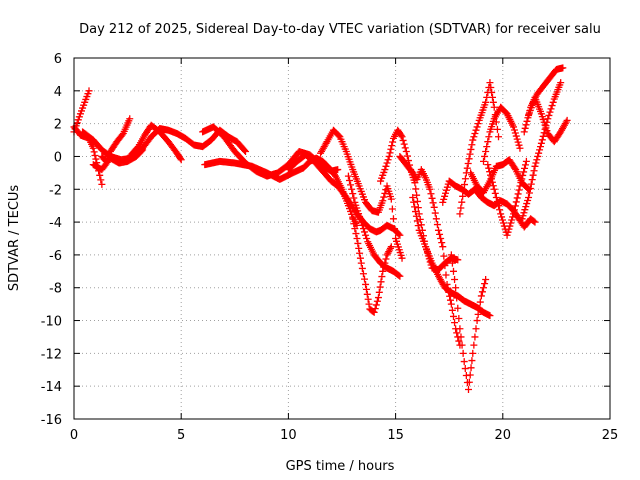  I want to click on y-tick-label: -8, so click(55, 289).